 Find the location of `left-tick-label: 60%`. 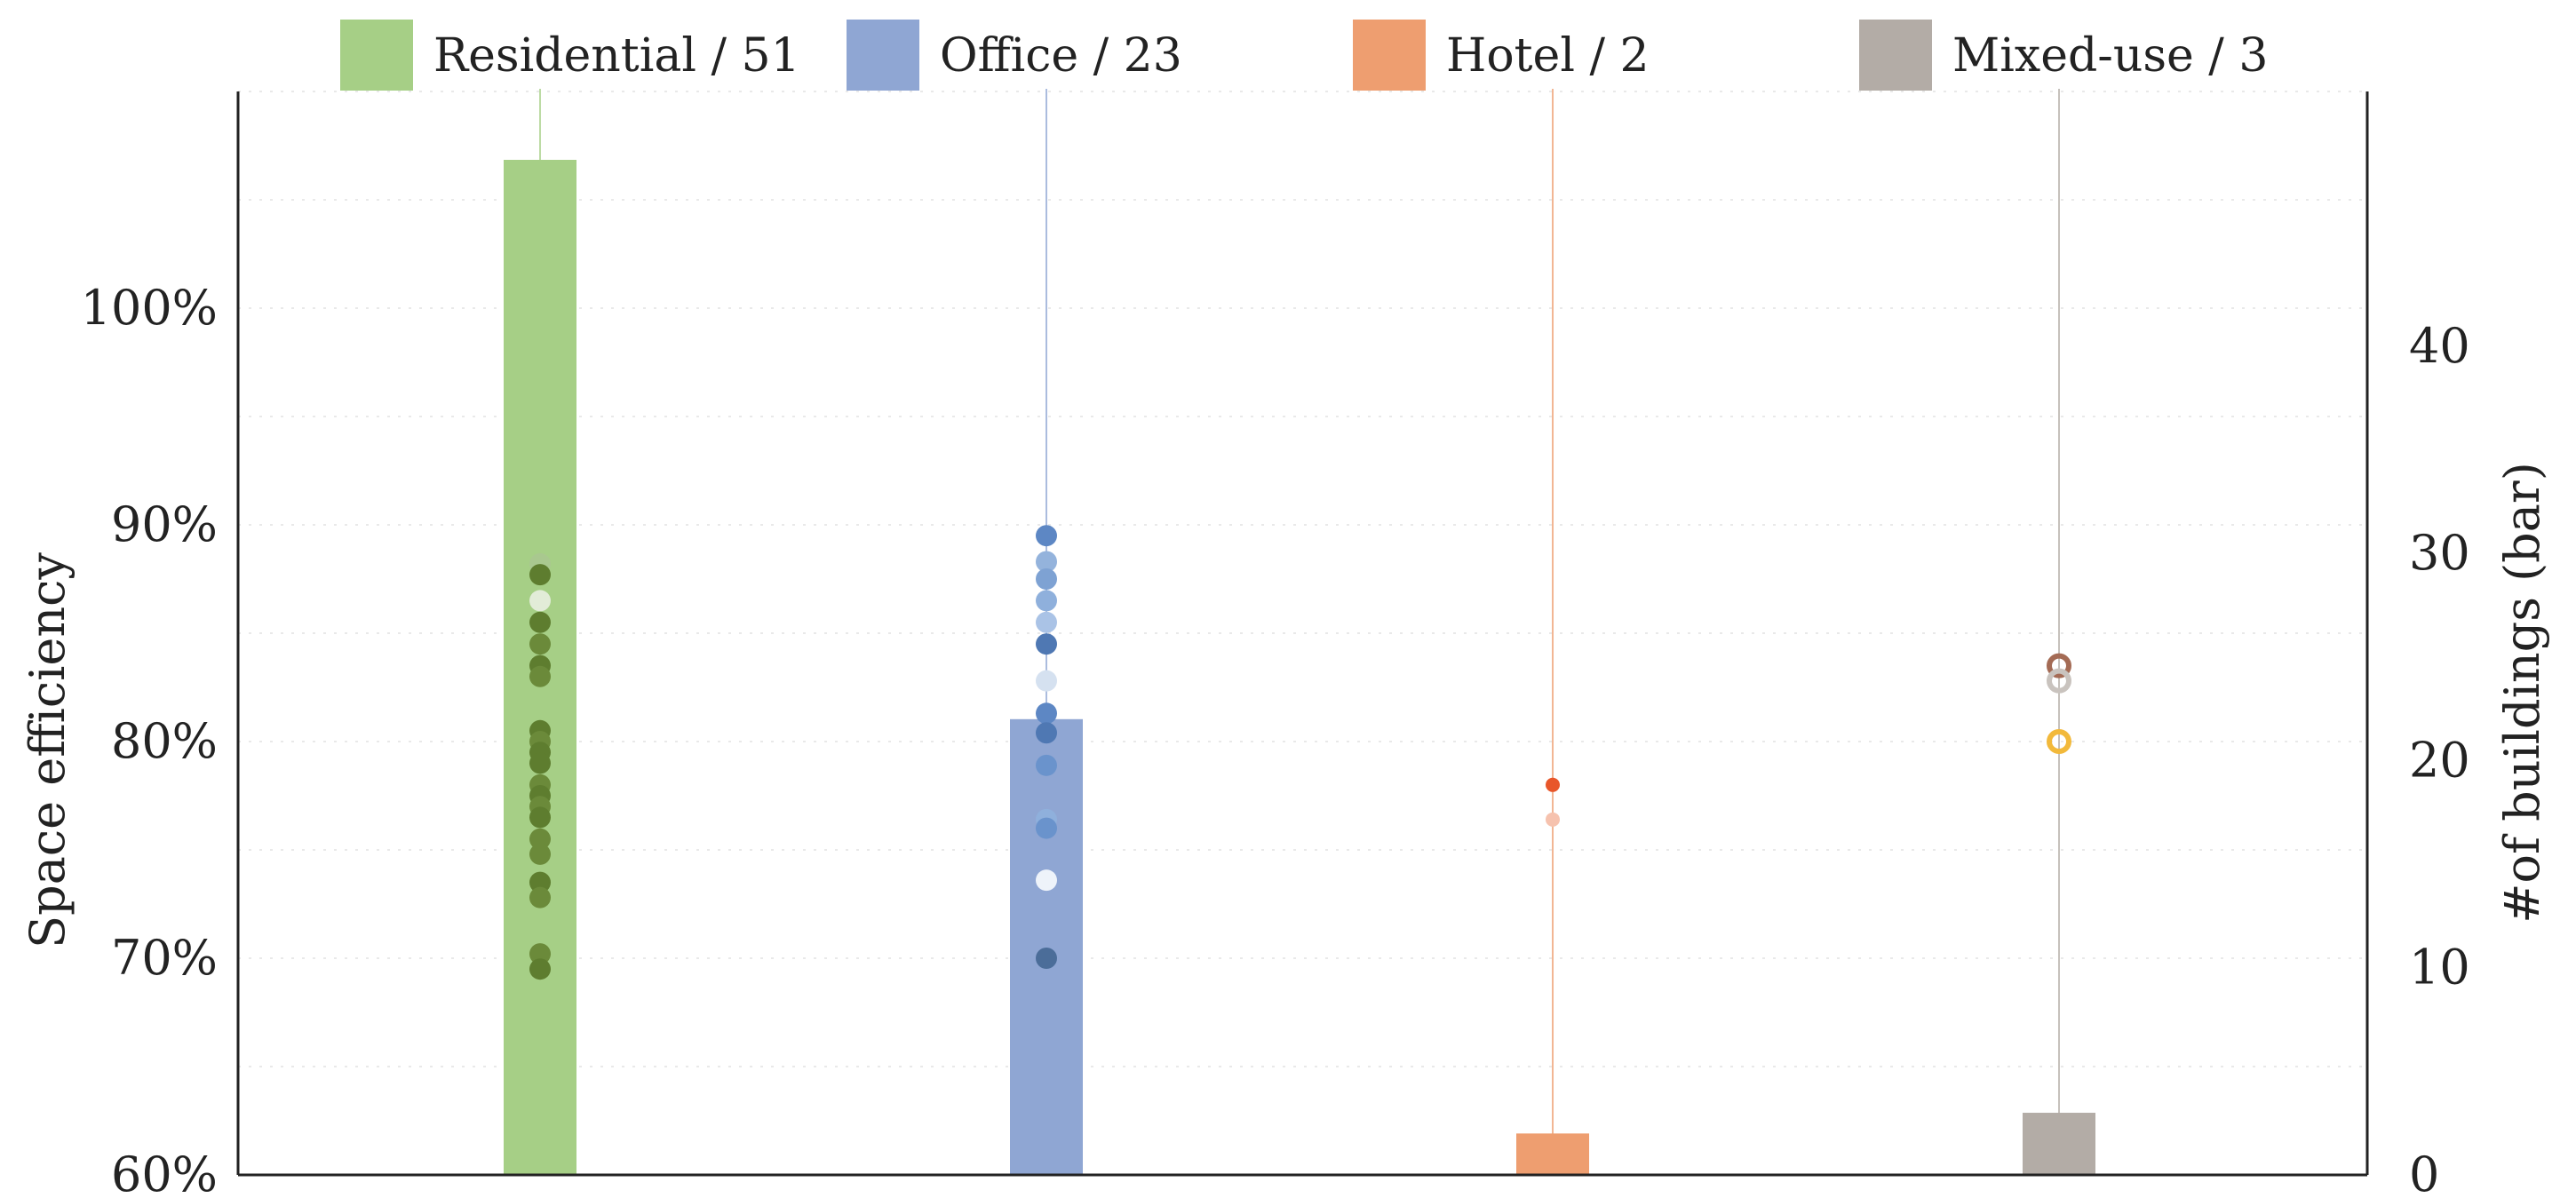

left-tick-label: 60% is located at coordinates (164, 1172).